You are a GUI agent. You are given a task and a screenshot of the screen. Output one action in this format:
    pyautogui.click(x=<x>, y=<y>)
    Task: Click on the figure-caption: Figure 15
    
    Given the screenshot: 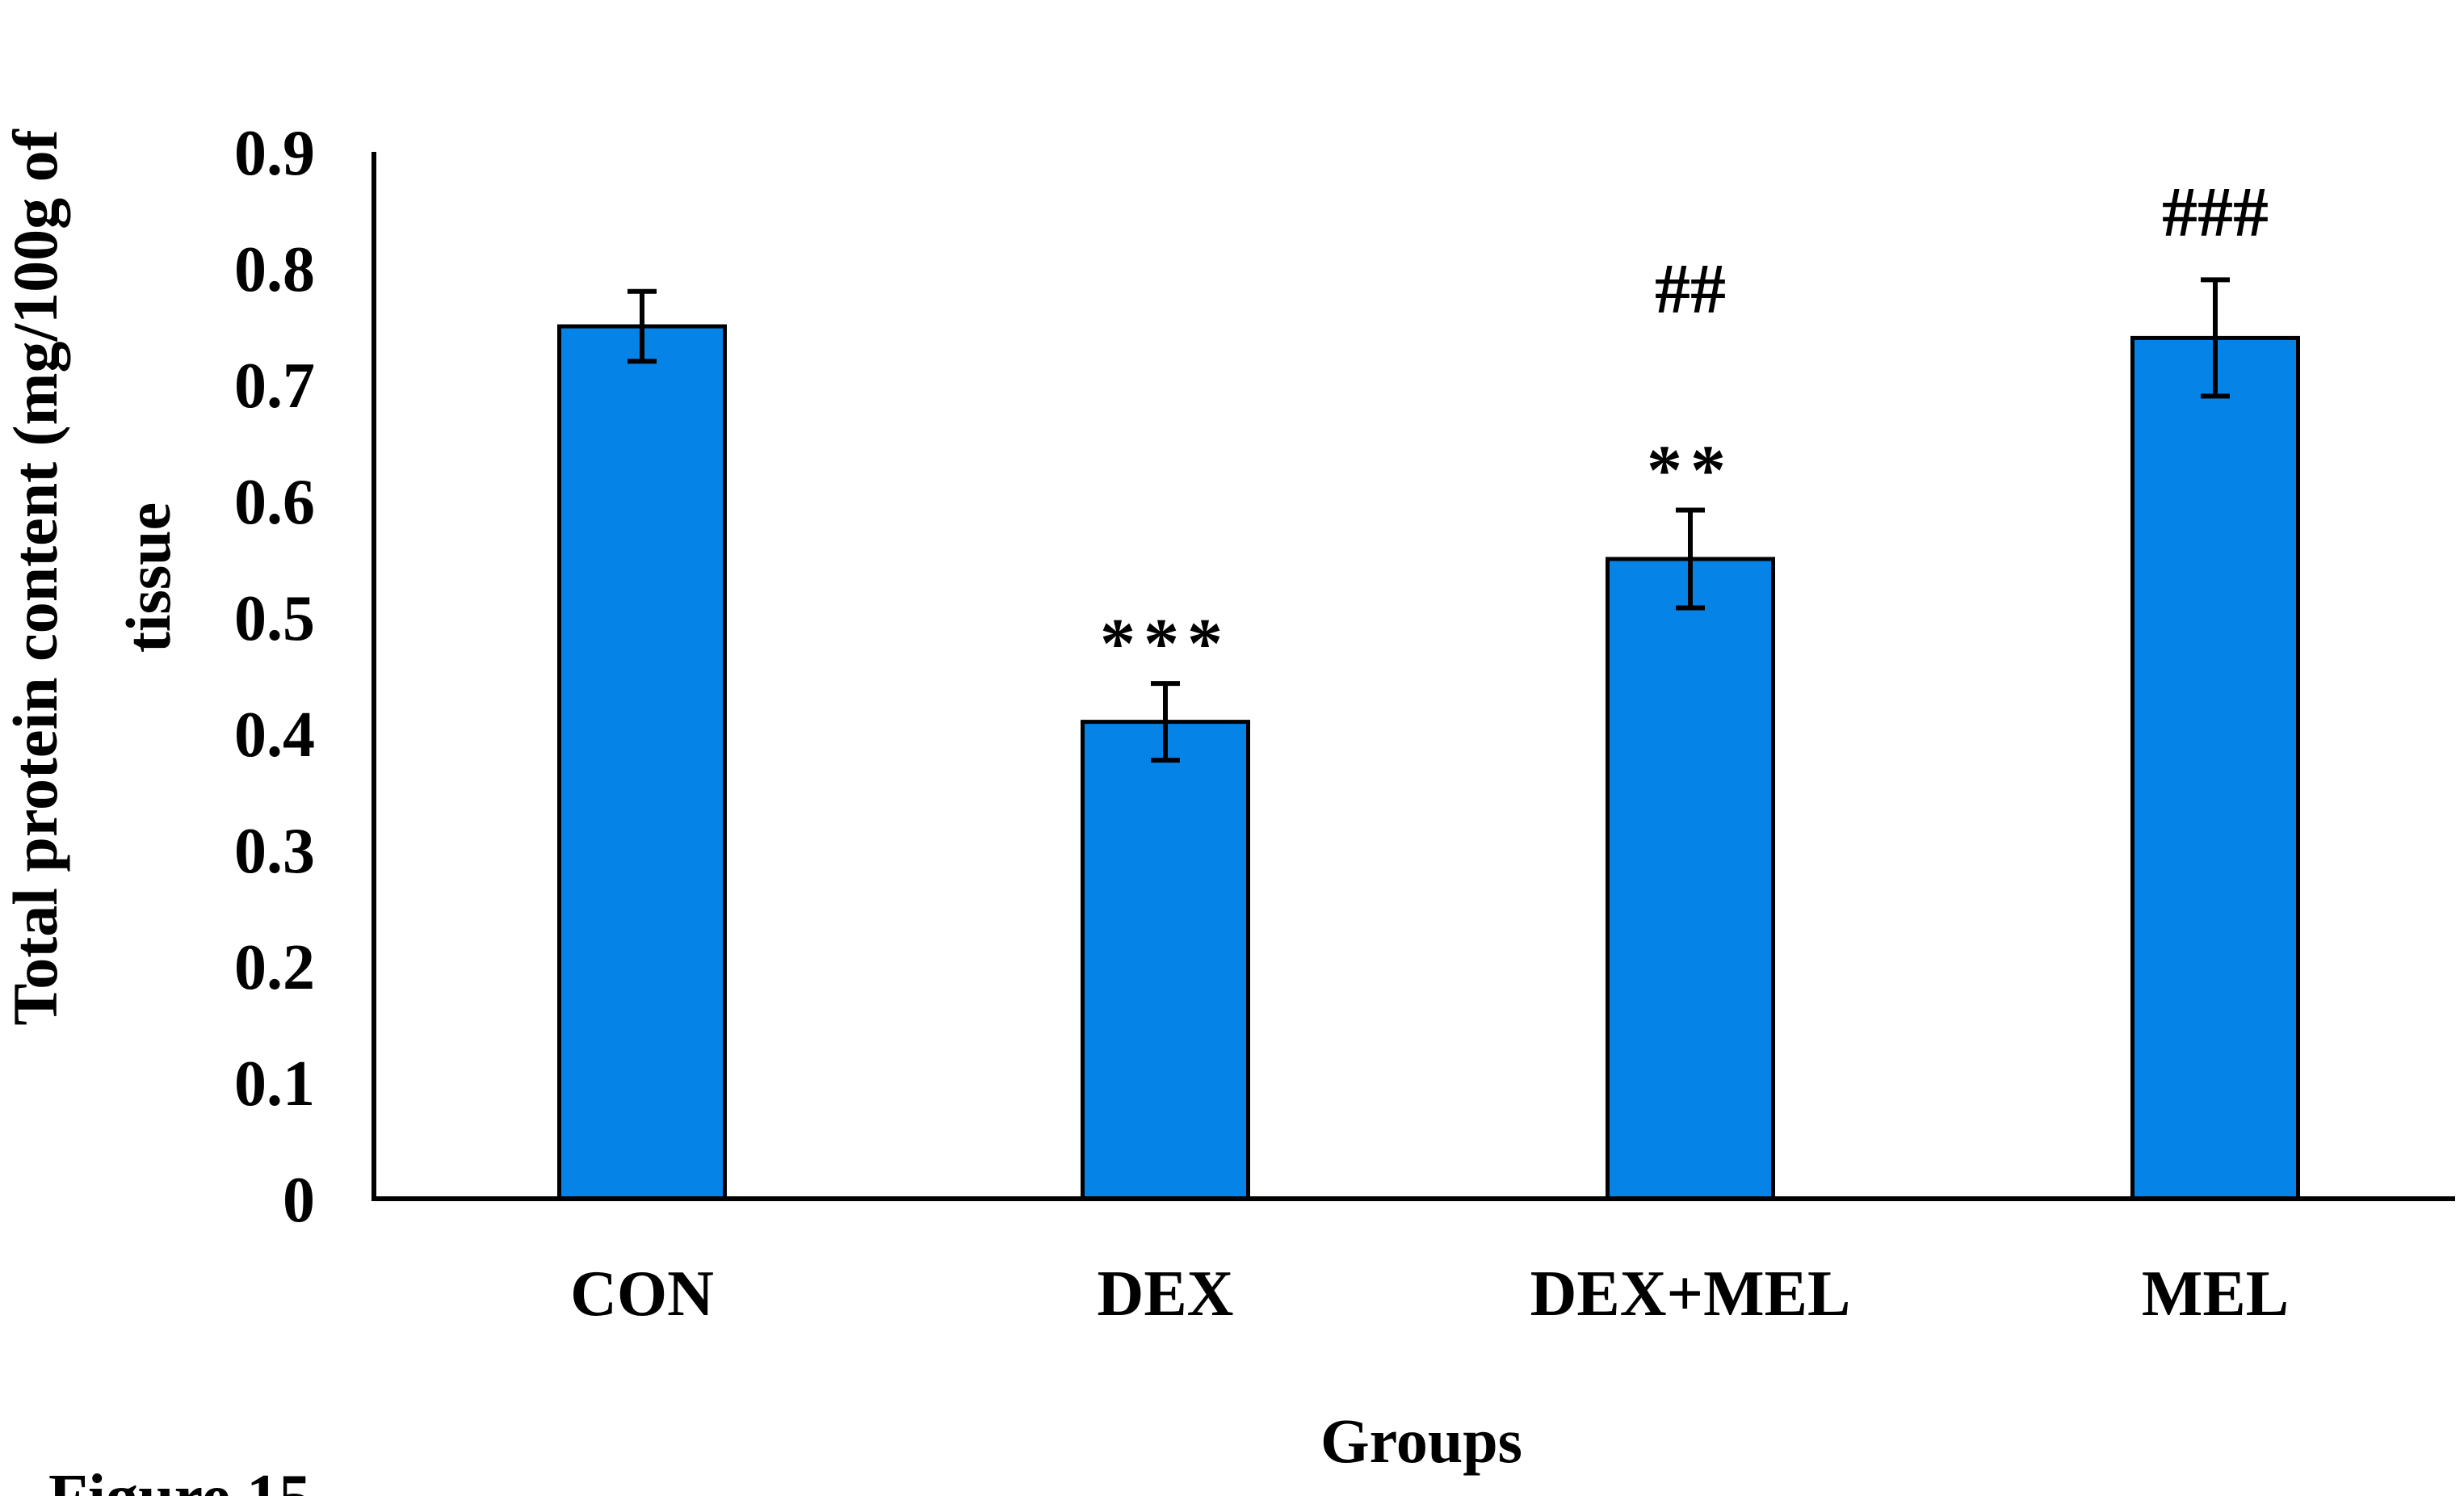 What is the action you would take?
    pyautogui.click(x=179, y=1479)
    